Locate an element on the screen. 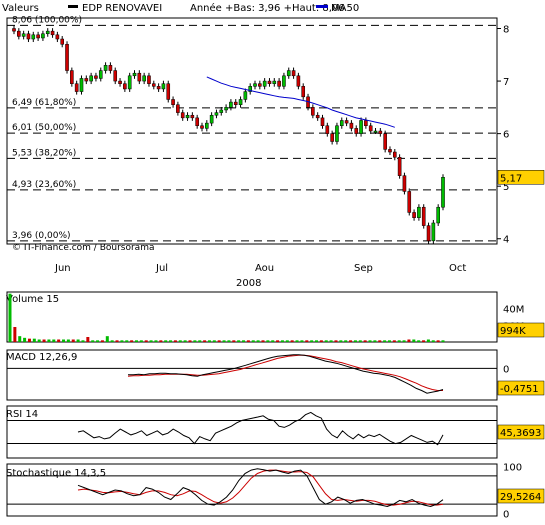  volume-label: Volume 15 is located at coordinates (32, 299).